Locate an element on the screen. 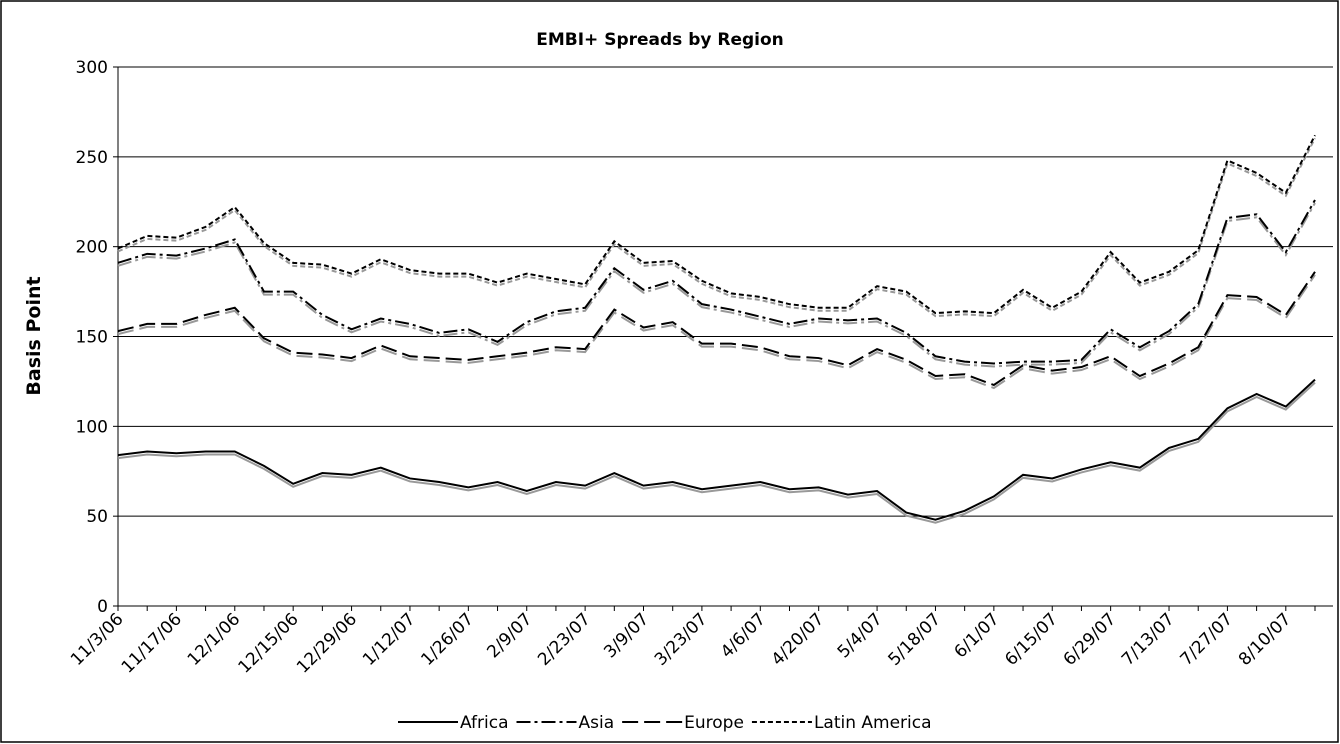 The width and height of the screenshot is (1340, 744). legend-label: Latin America is located at coordinates (873, 723).